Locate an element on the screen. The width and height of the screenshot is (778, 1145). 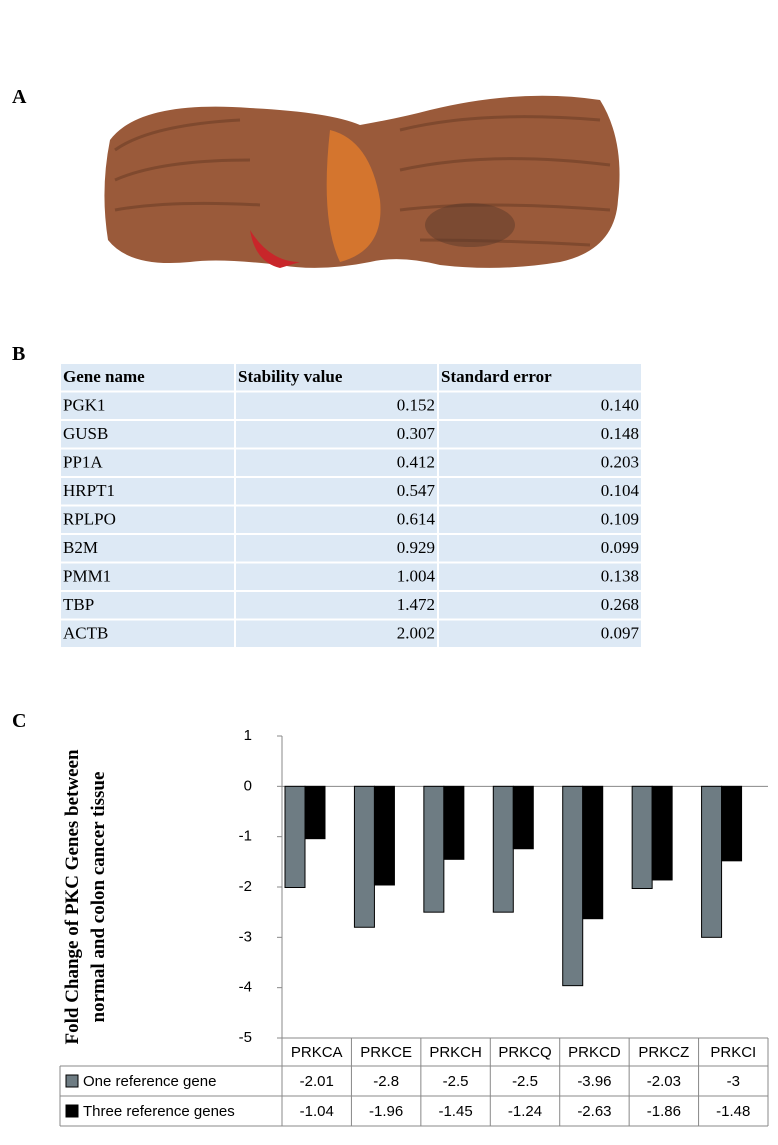
panel-label: A is located at coordinates (19, 97).